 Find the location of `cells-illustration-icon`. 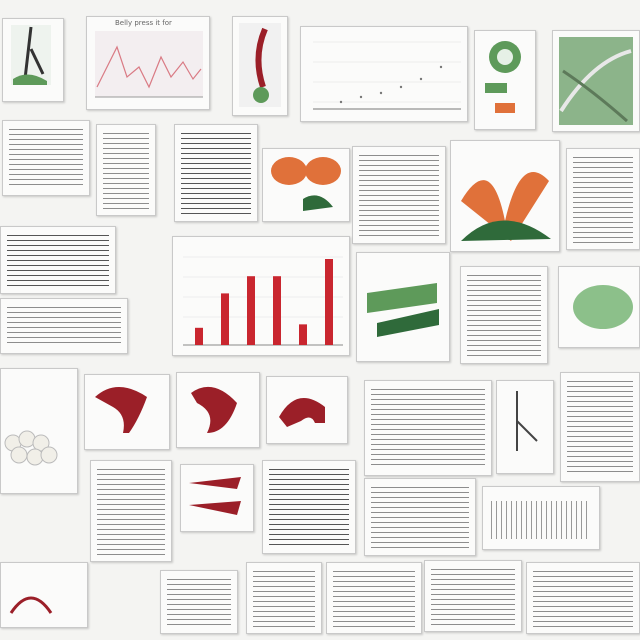

cells-illustration-icon is located at coordinates (31, 448).